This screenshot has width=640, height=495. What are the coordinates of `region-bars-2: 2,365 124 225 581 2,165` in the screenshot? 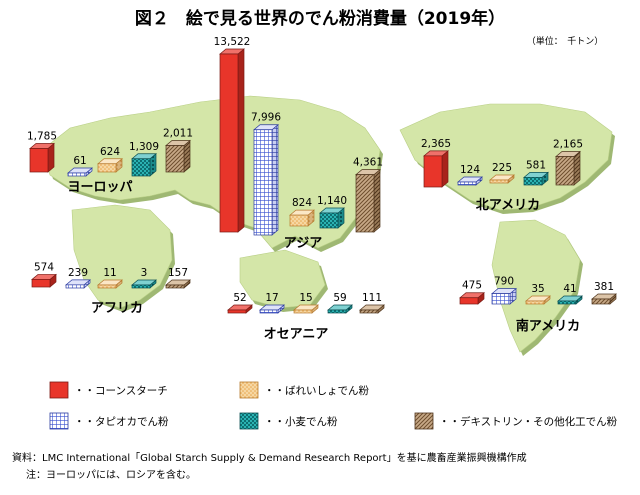 It's located at (502, 163).